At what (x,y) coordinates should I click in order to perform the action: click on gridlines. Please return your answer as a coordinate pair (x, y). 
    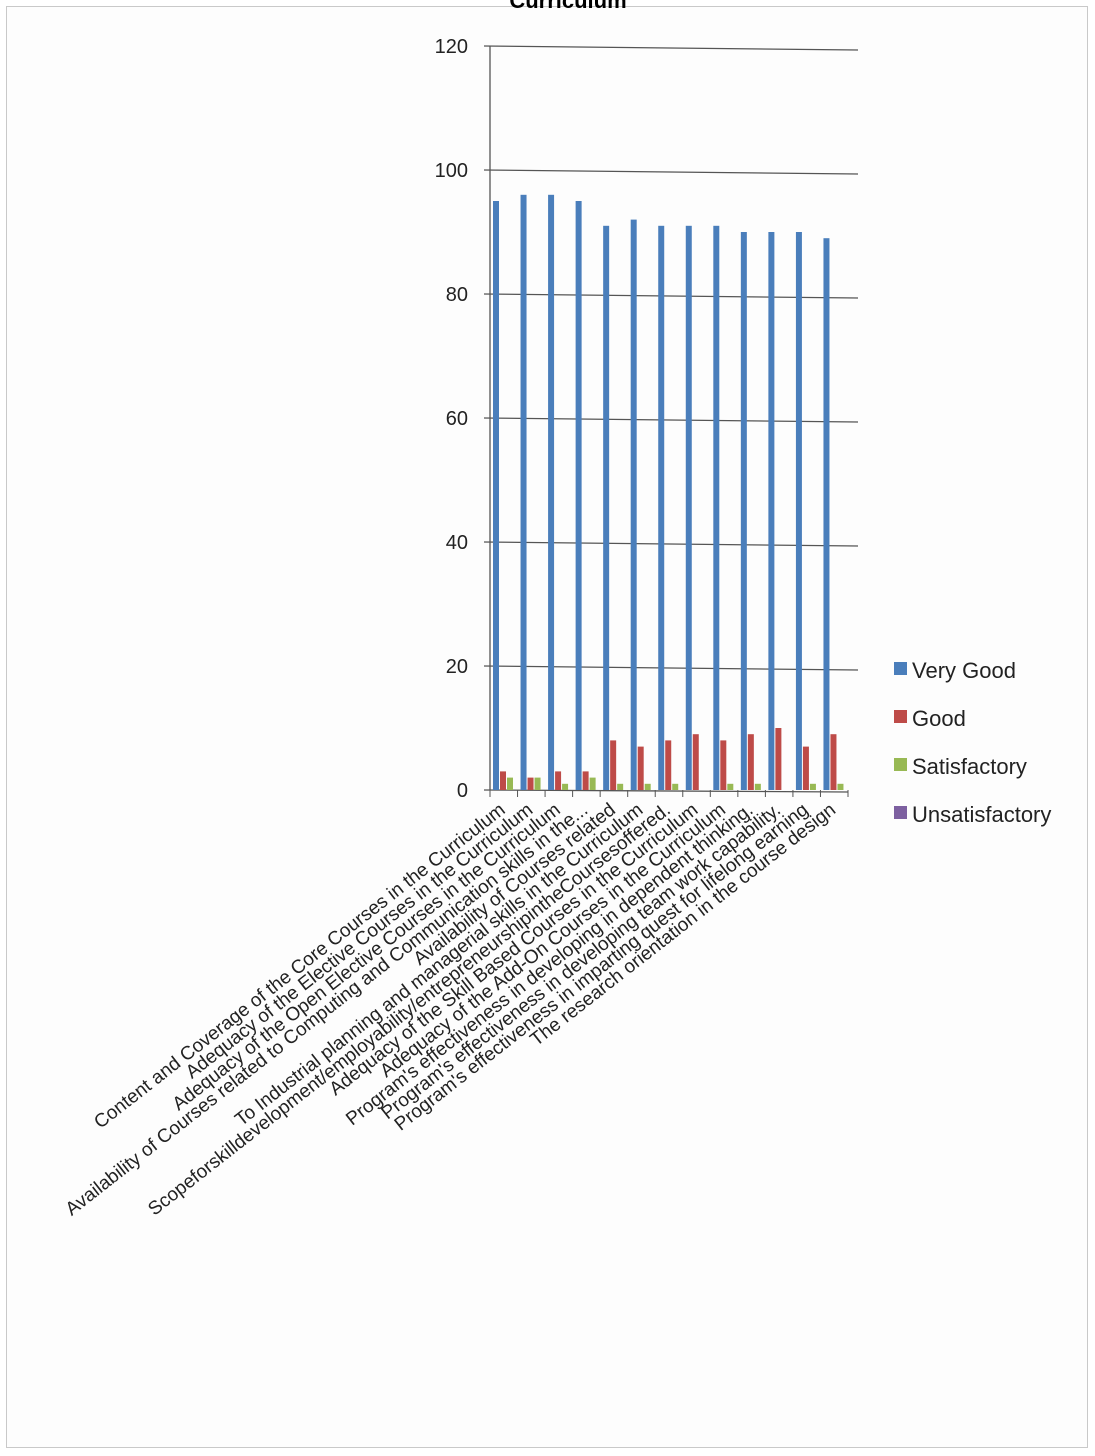
    Looking at the image, I should click on (671, 358).